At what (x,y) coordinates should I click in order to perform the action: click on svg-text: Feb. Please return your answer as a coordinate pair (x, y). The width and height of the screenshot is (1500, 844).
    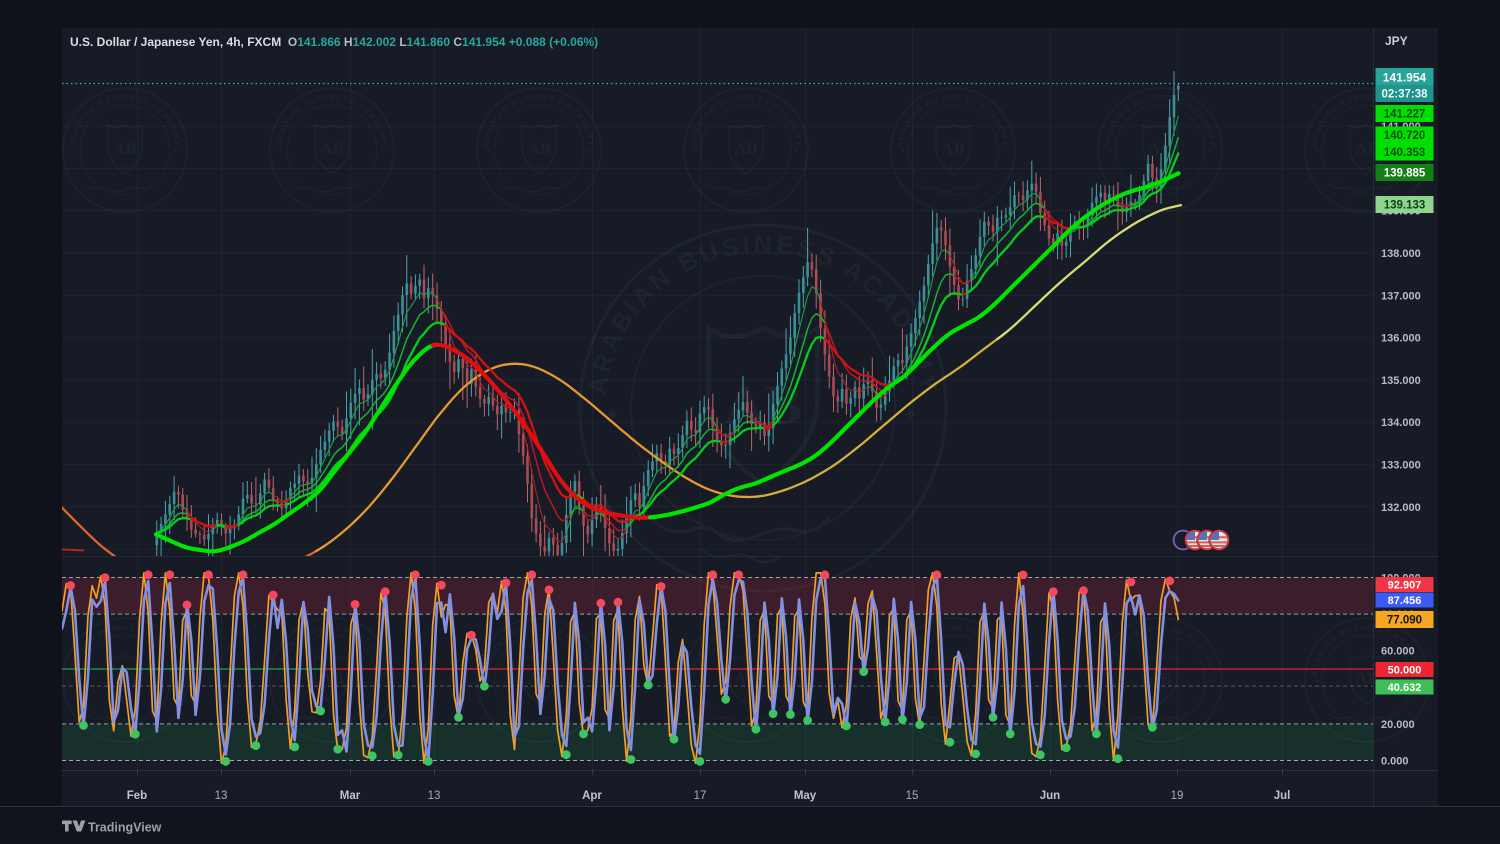
    Looking at the image, I should click on (137, 796).